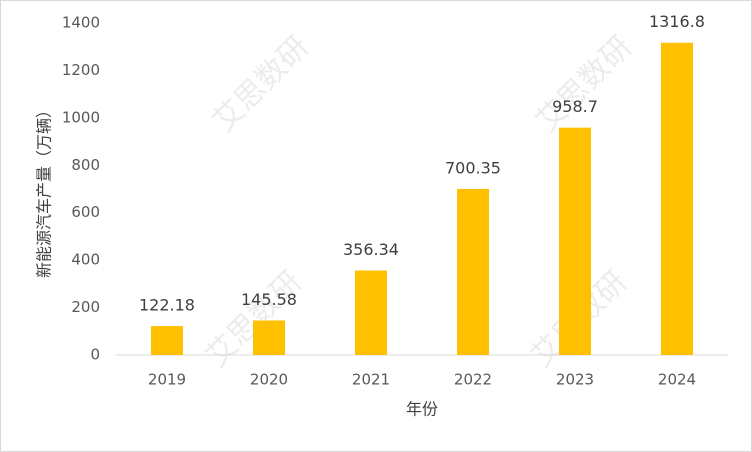  Describe the element at coordinates (85, 260) in the screenshot. I see `y-tick-label: 400` at that location.